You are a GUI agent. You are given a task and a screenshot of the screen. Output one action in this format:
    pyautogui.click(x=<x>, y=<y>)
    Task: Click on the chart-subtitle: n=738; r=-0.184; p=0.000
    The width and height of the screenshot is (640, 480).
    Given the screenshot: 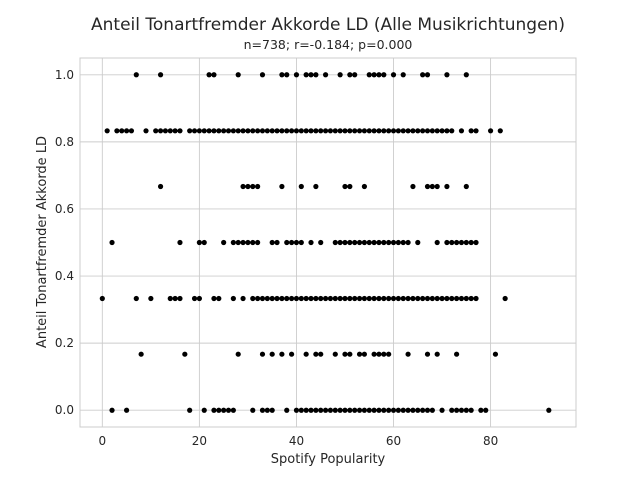 What is the action you would take?
    pyautogui.click(x=328, y=44)
    